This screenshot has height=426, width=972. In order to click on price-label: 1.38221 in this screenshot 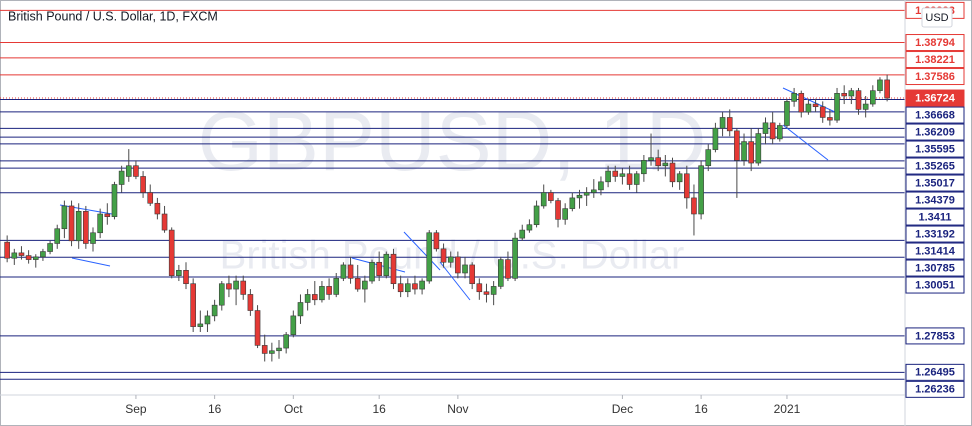, I will do `click(935, 60)`.